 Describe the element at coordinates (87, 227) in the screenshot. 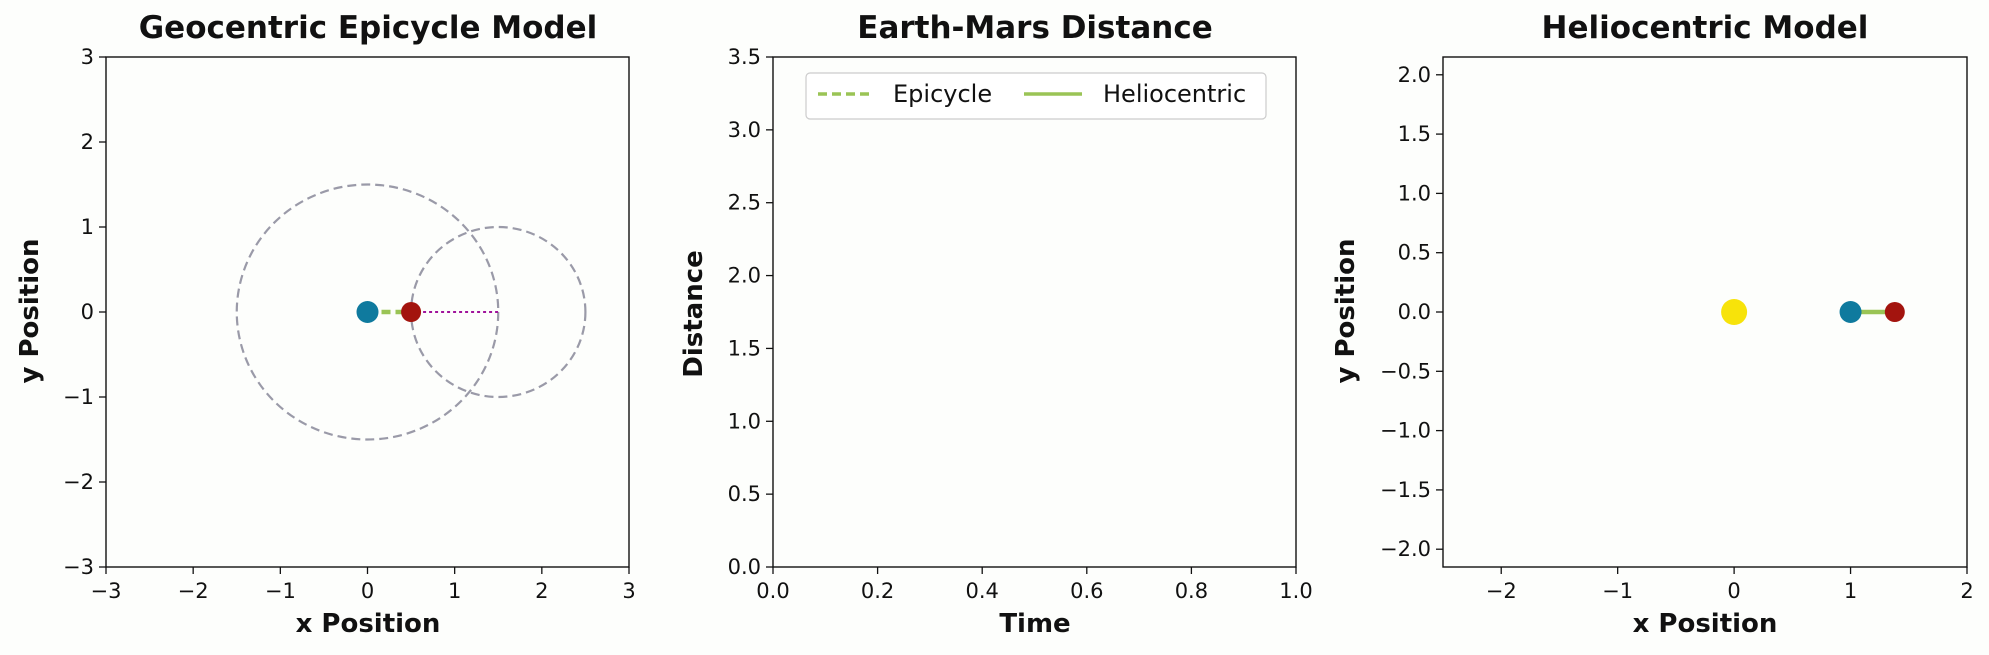

I see `y-tick-label: 1` at that location.